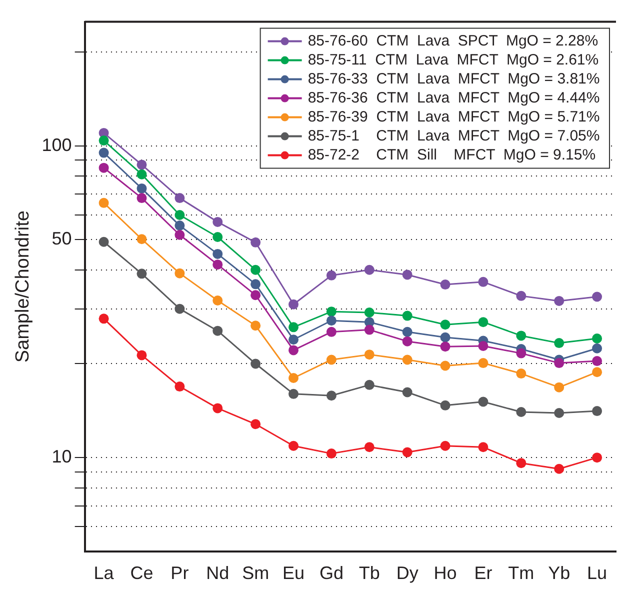  Describe the element at coordinates (218, 573) in the screenshot. I see `x-tick-label: Nd` at that location.